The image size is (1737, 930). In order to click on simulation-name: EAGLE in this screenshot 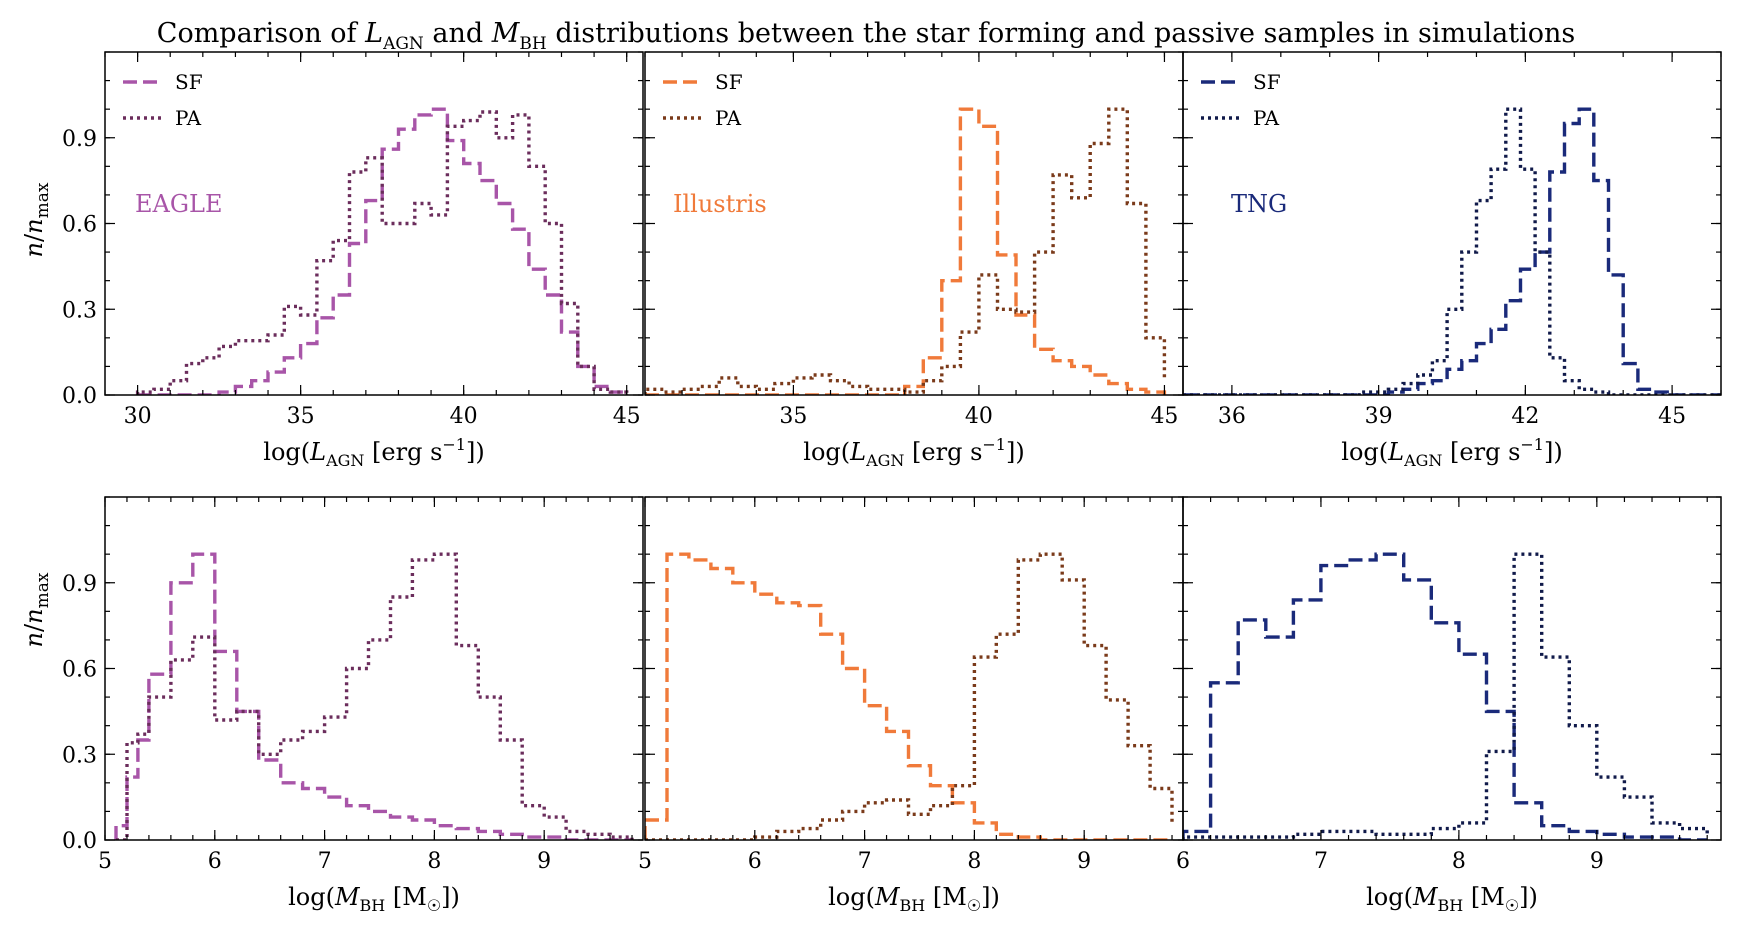, I will do `click(178, 204)`.